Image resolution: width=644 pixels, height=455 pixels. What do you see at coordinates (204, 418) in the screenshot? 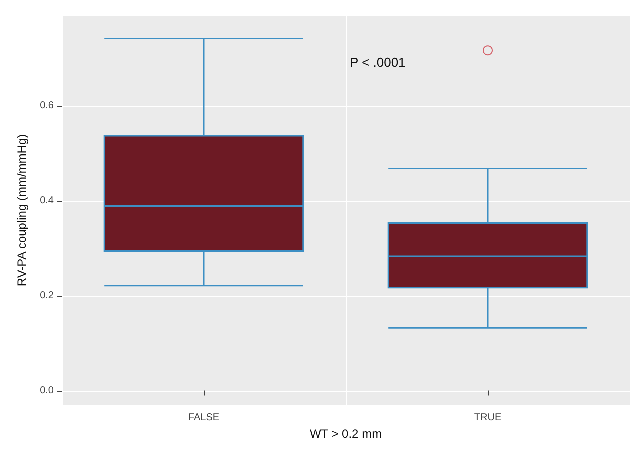
I see `x-tick-label: FALSE` at bounding box center [204, 418].